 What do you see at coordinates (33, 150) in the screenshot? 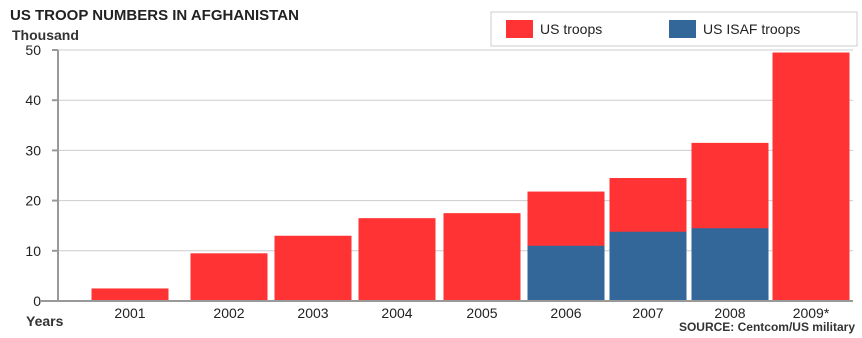
I see `y-tick-label: 30` at bounding box center [33, 150].